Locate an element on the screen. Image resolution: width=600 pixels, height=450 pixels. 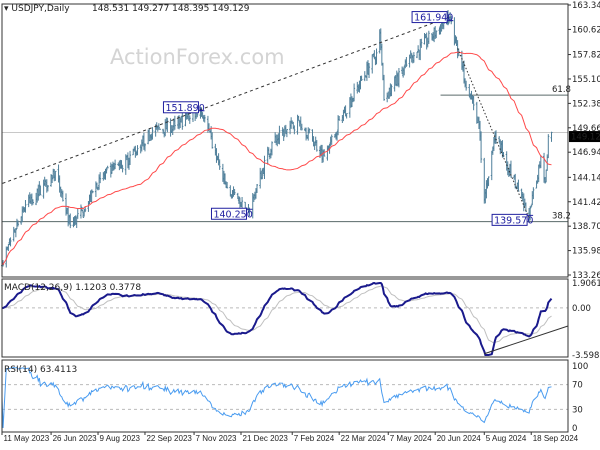
ohlc-readout: 148.531 149.277 148.395 149.129 is located at coordinates (171, 9).